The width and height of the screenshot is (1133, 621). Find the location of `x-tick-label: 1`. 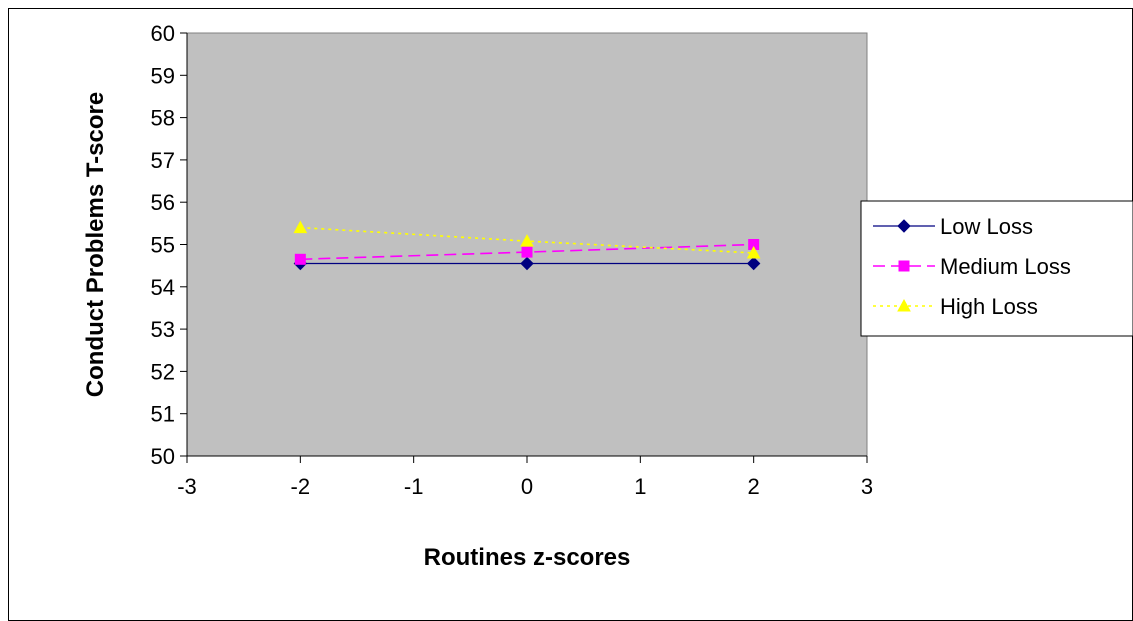

x-tick-label: 1 is located at coordinates (640, 486).